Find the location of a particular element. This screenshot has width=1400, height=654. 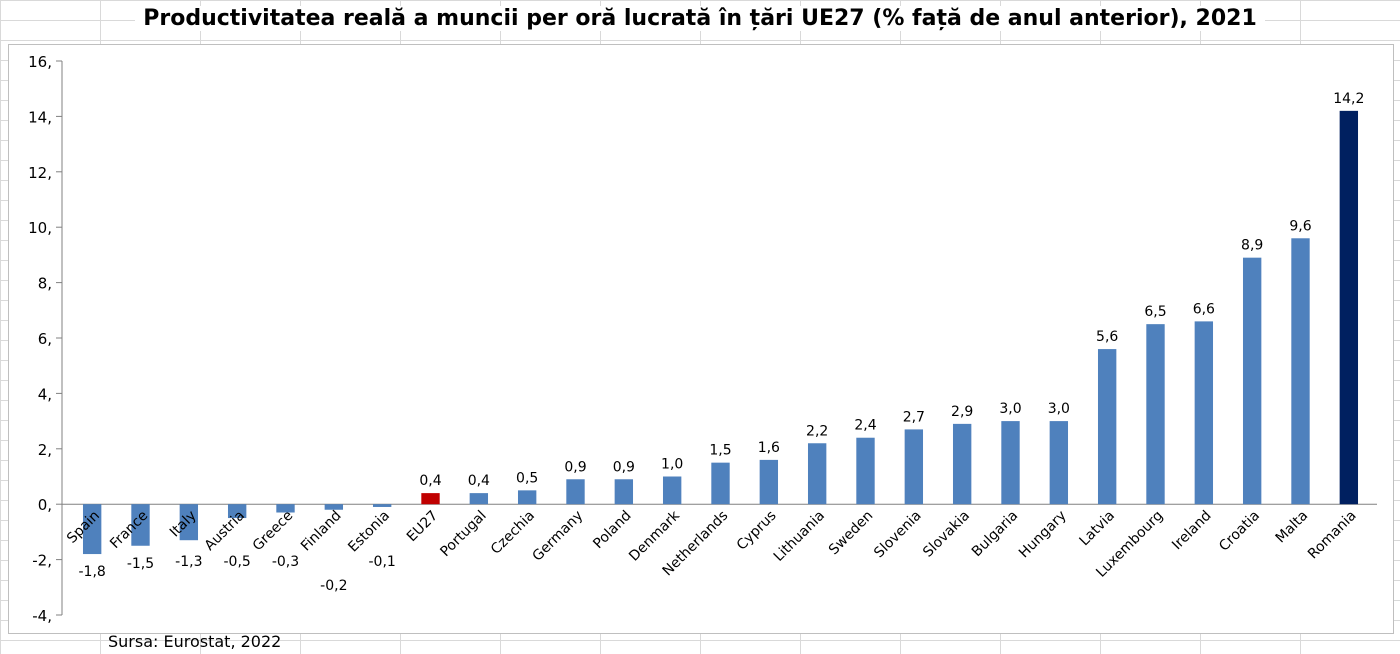

data-label-greece: -0,3 is located at coordinates (285, 562).